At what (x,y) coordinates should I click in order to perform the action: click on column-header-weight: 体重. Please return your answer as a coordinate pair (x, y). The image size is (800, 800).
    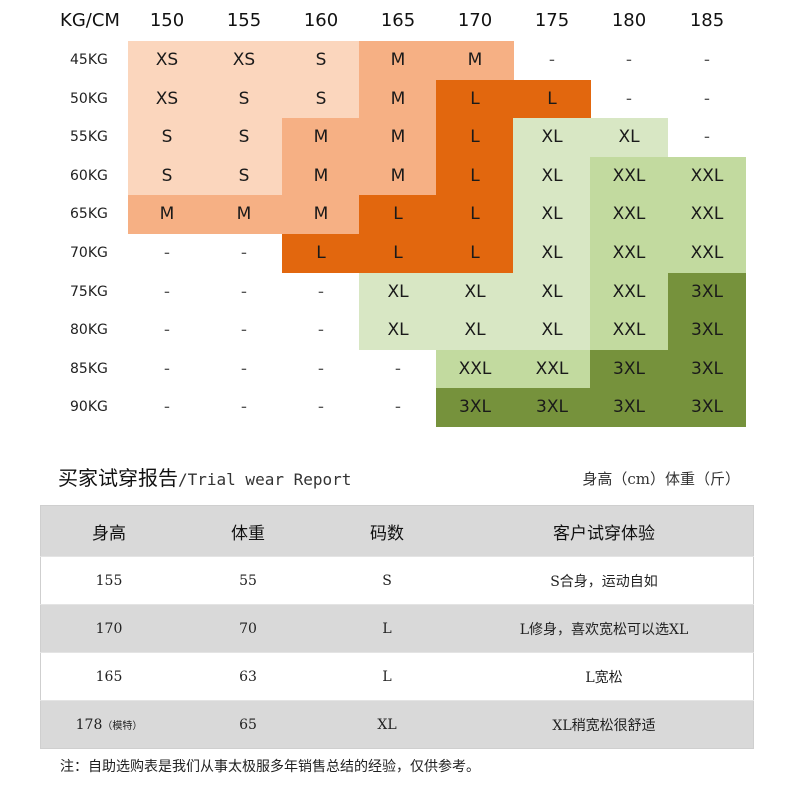
    Looking at the image, I should click on (248, 531).